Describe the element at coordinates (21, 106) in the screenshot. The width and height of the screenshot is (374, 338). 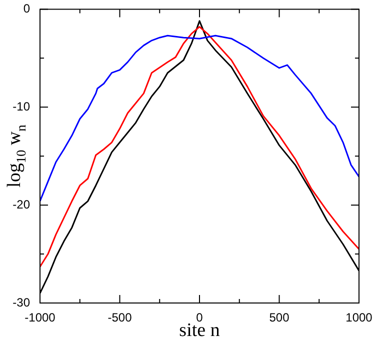
I see `y-tick-label: -10` at that location.